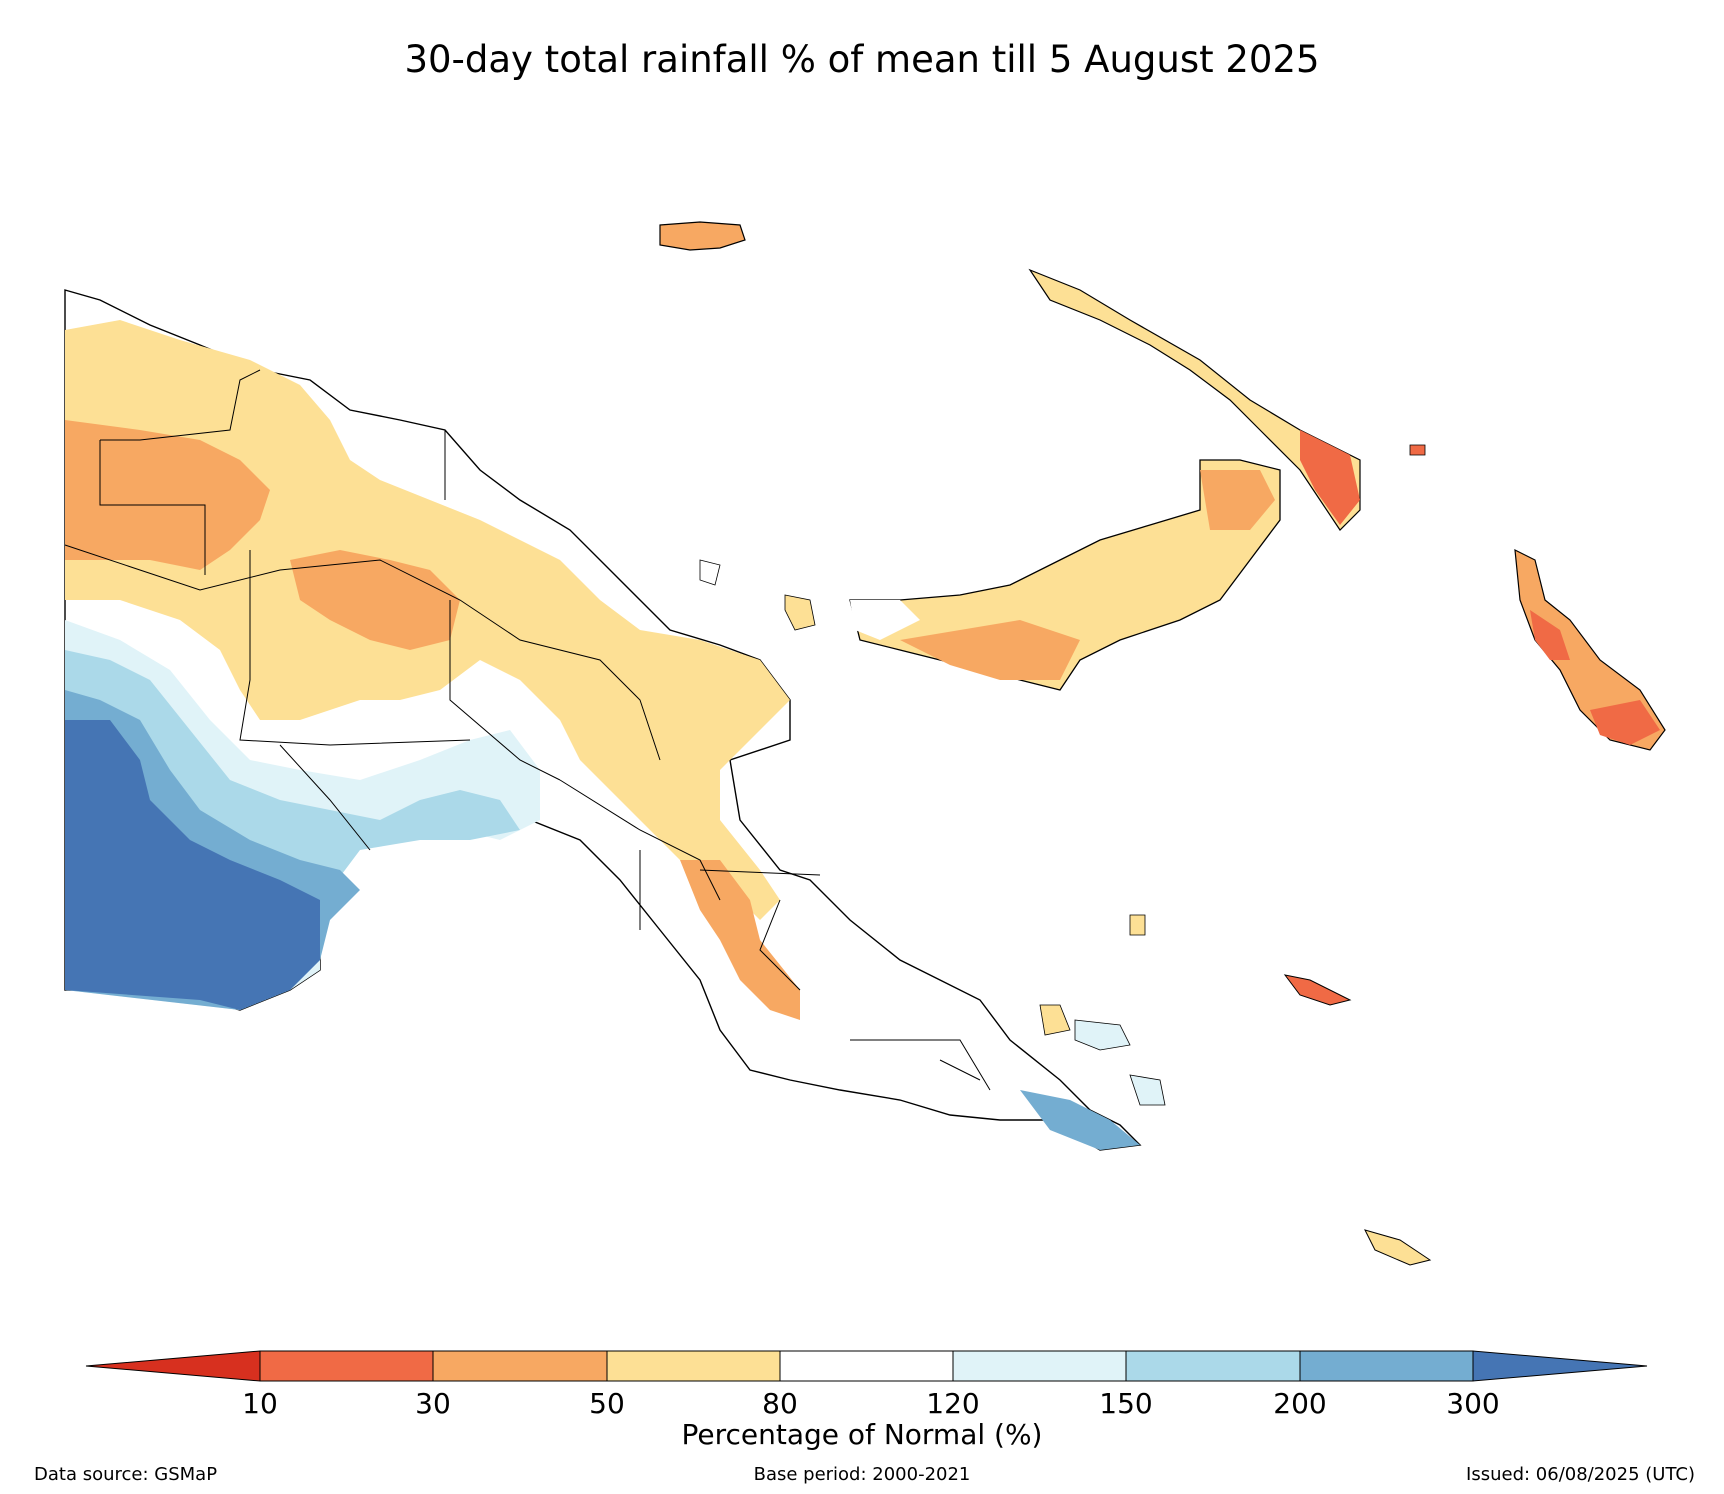 This screenshot has height=1494, width=1724. I want to click on new-britain-west-white, so click(885, 620).